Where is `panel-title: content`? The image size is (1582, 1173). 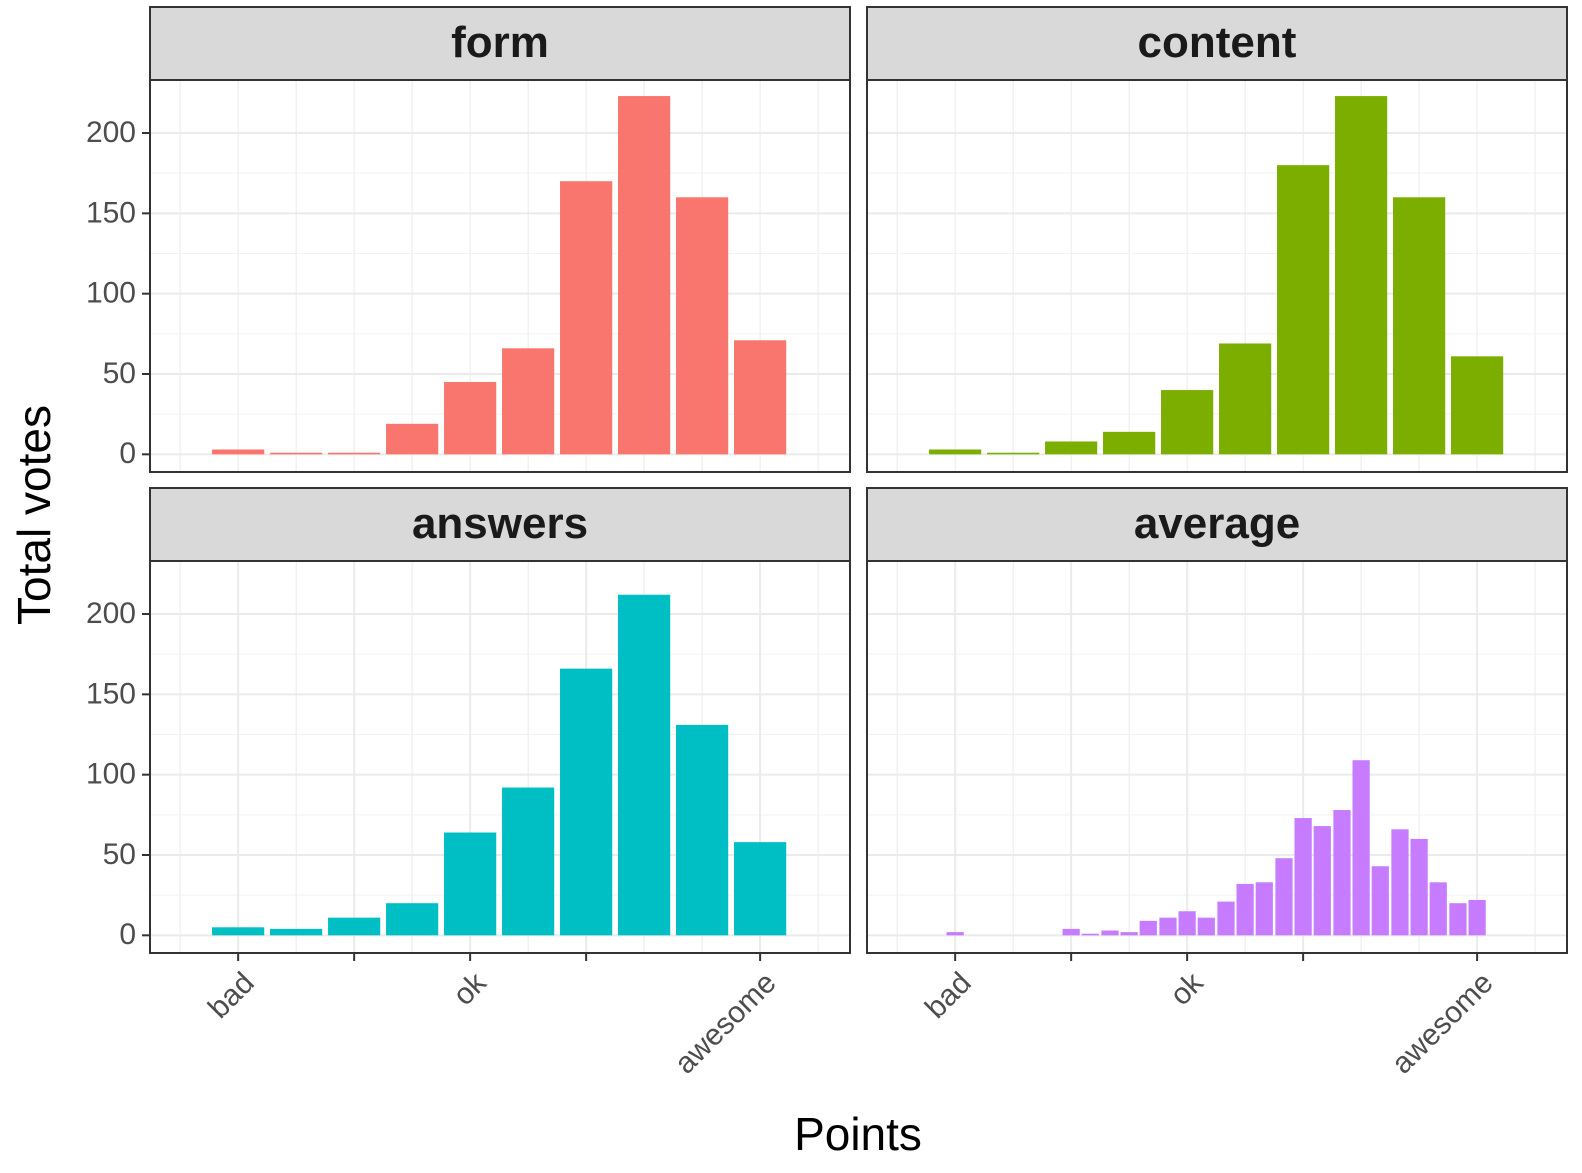 panel-title: content is located at coordinates (1217, 42).